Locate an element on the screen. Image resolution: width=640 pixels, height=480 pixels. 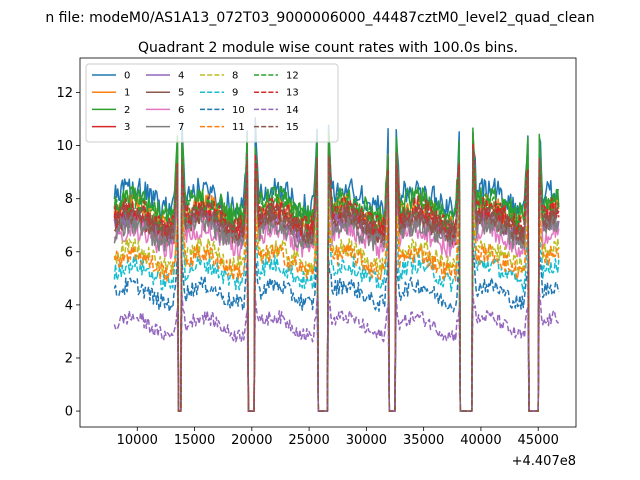
legend-frame is located at coordinates (212, 103).